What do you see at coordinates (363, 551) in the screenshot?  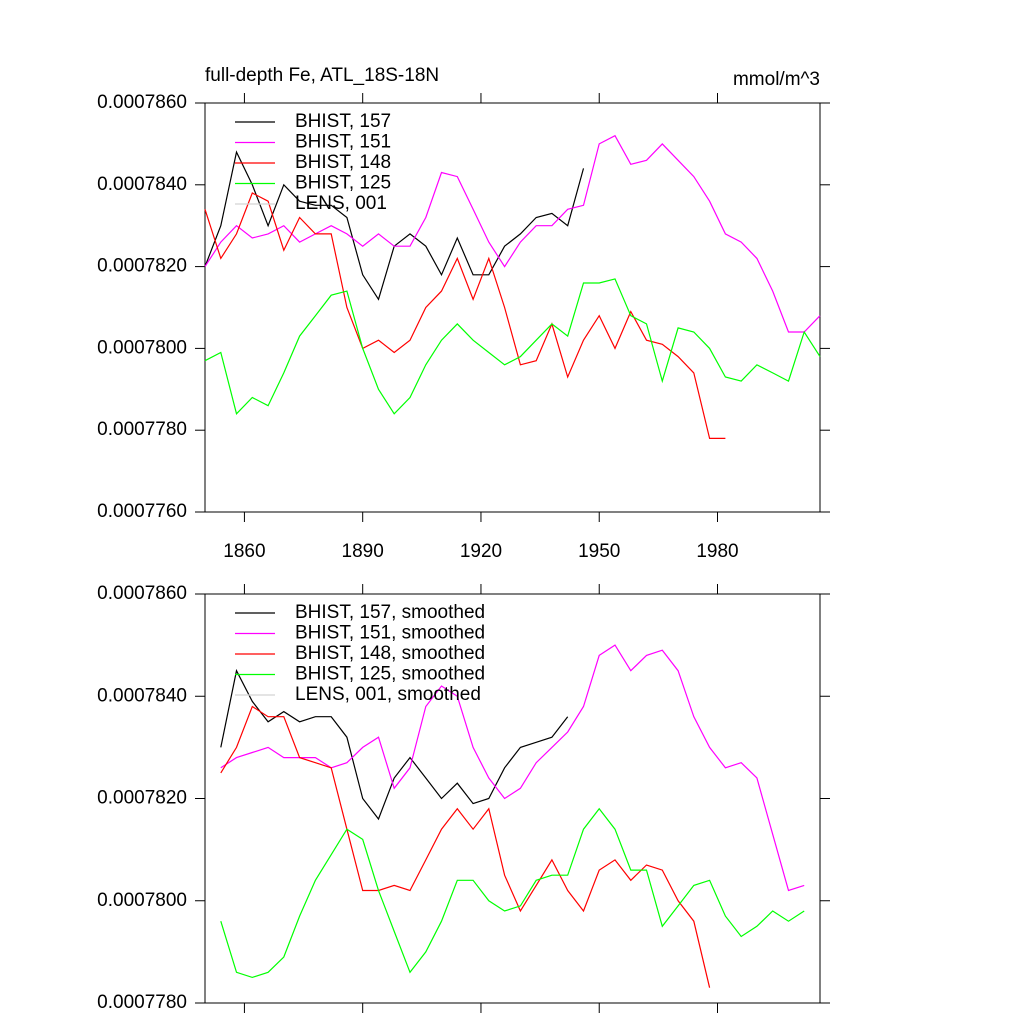 I see `x-tick-label: 1890` at bounding box center [363, 551].